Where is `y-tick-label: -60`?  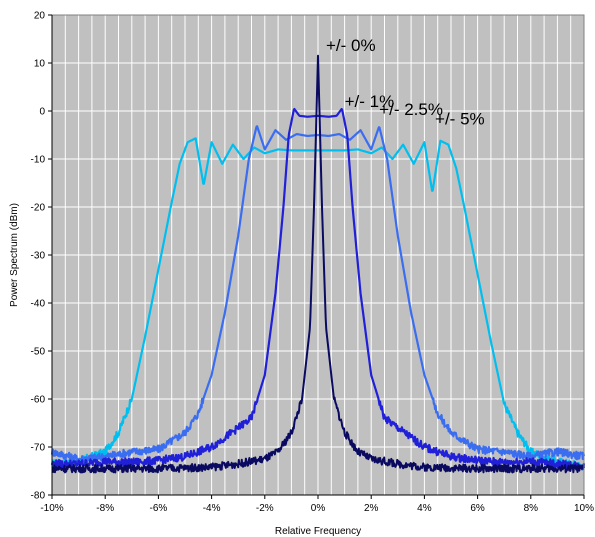
y-tick-label: -60 is located at coordinates (38, 400).